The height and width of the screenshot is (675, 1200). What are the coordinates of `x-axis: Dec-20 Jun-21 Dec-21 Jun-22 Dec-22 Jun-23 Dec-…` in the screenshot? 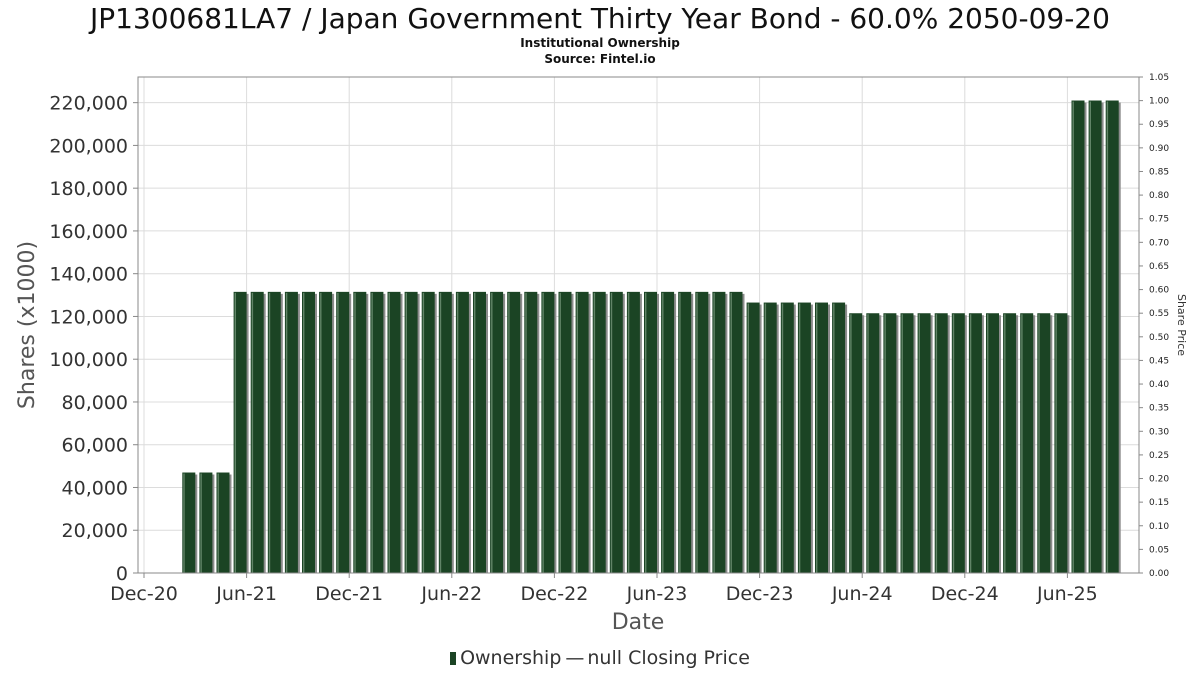 It's located at (604, 589).